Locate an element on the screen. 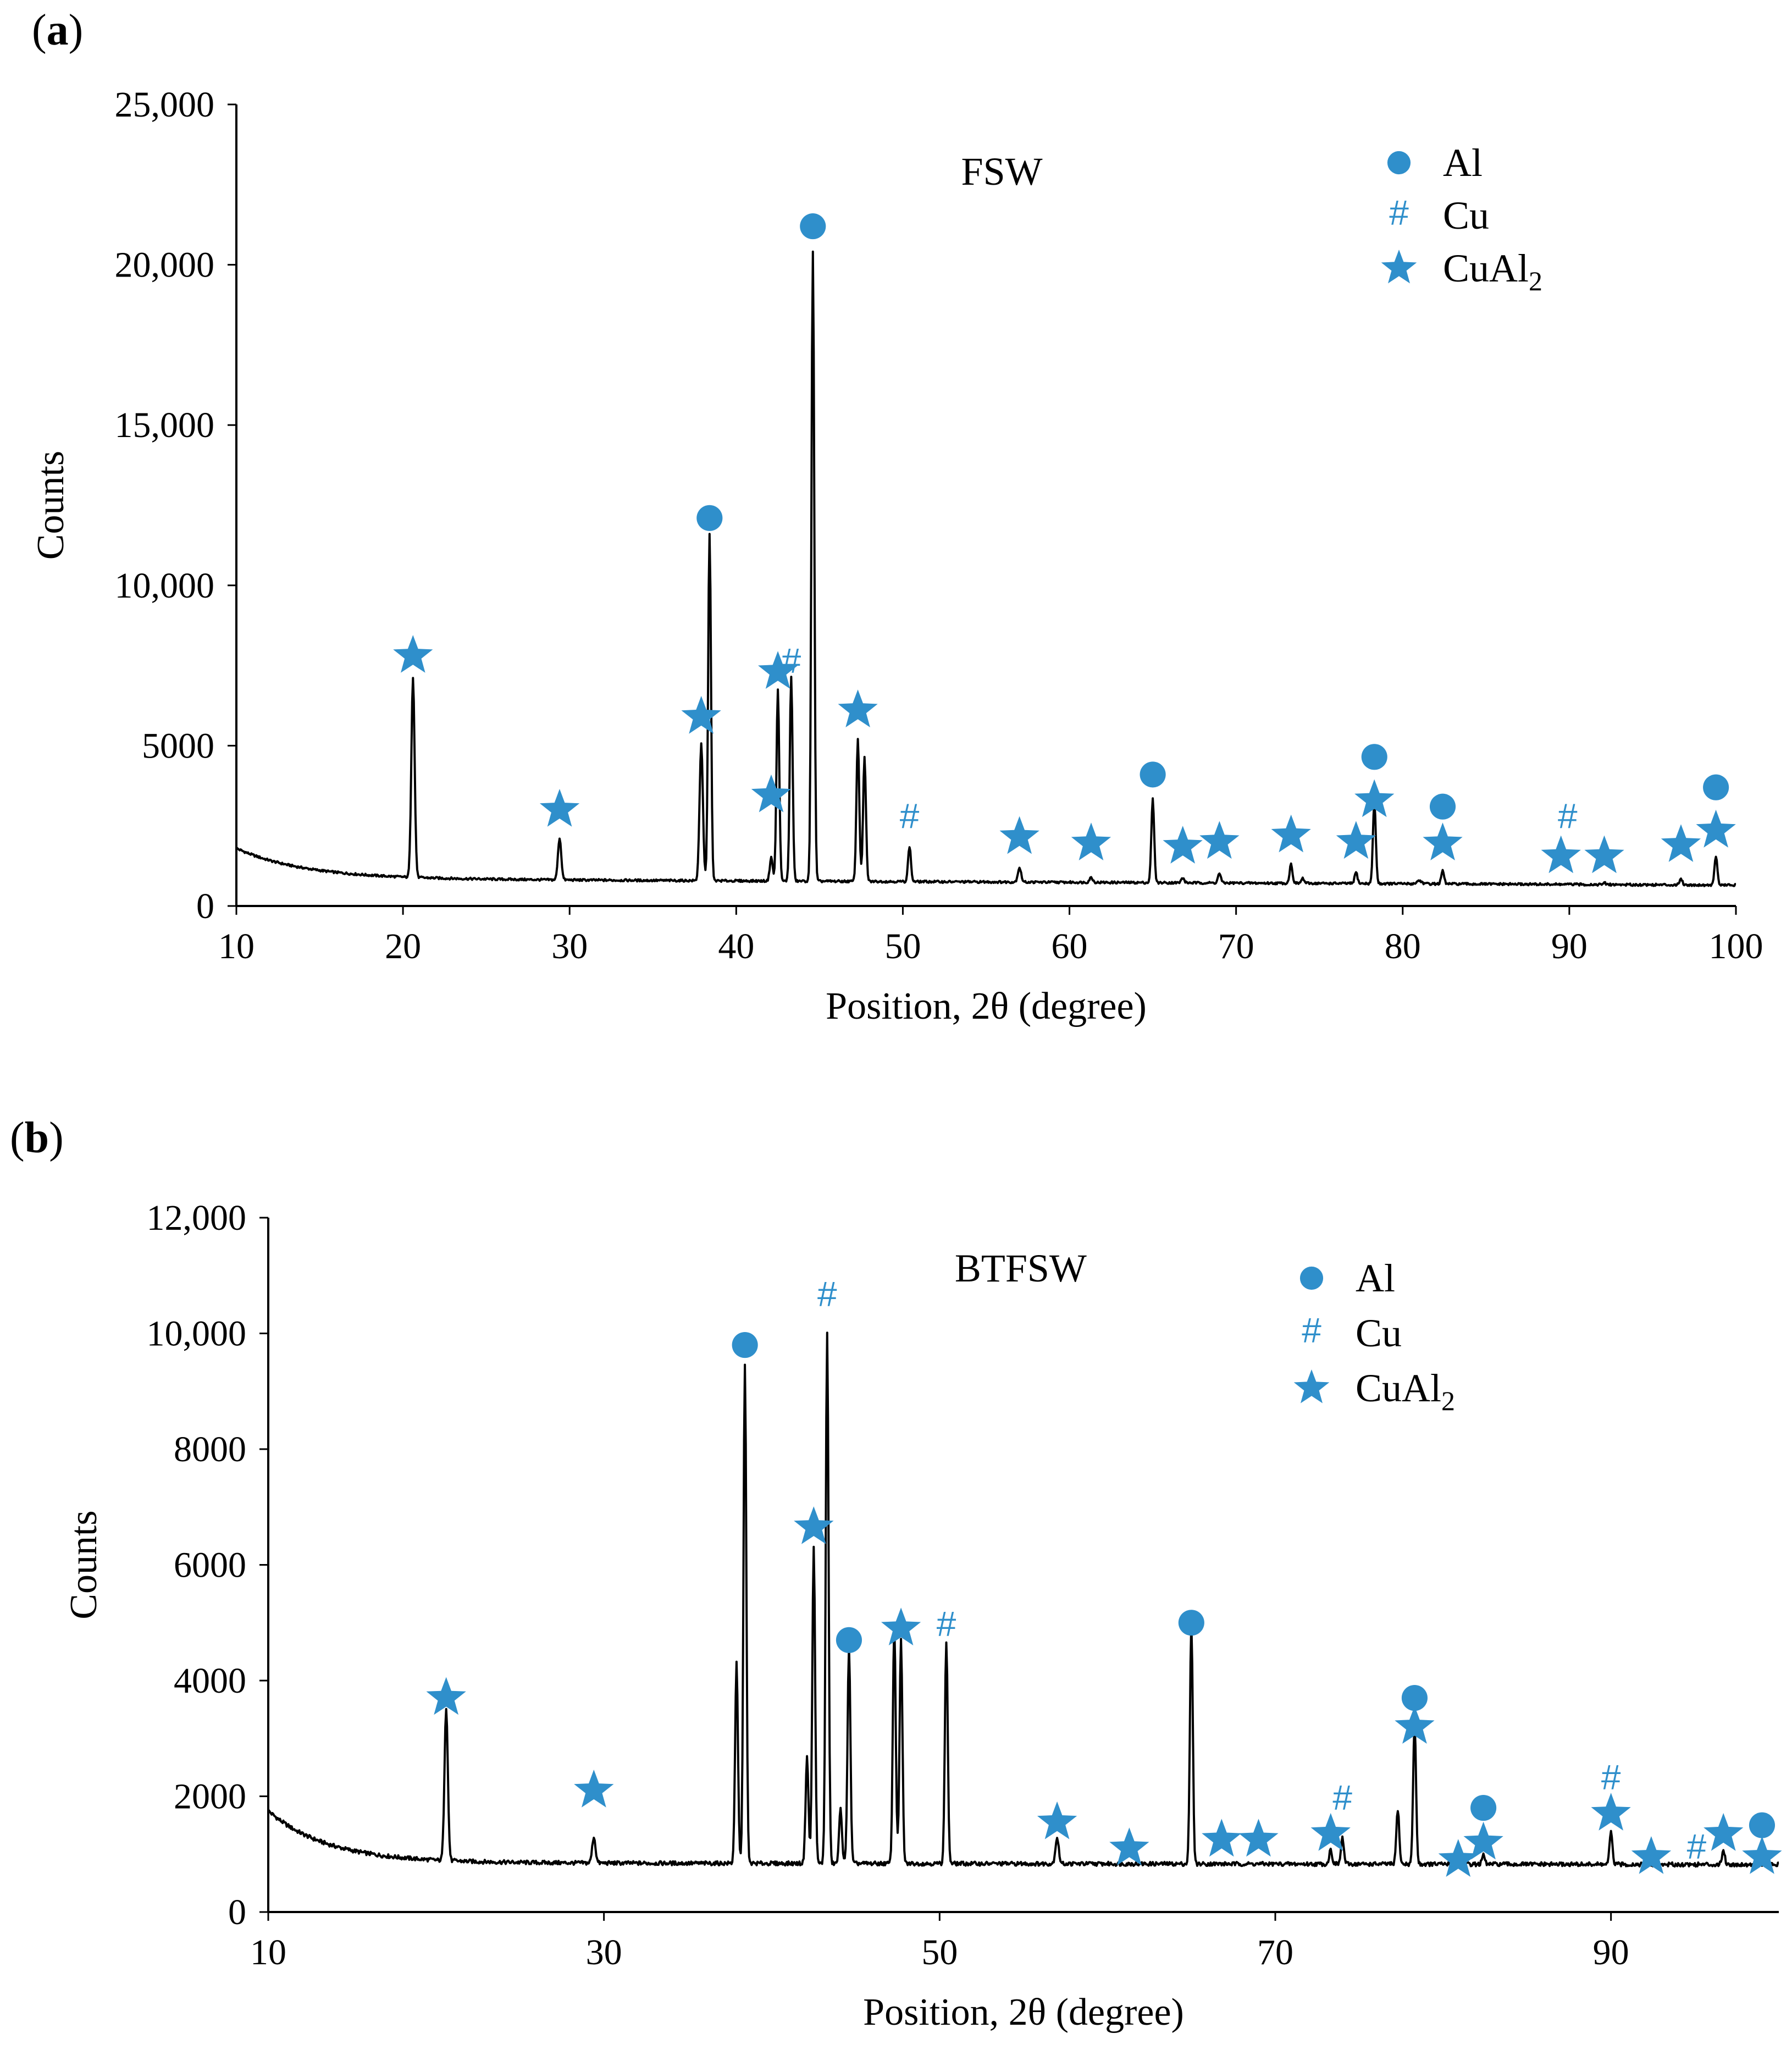 The image size is (1792, 2061). y-tick-label: 8000 is located at coordinates (210, 1449).